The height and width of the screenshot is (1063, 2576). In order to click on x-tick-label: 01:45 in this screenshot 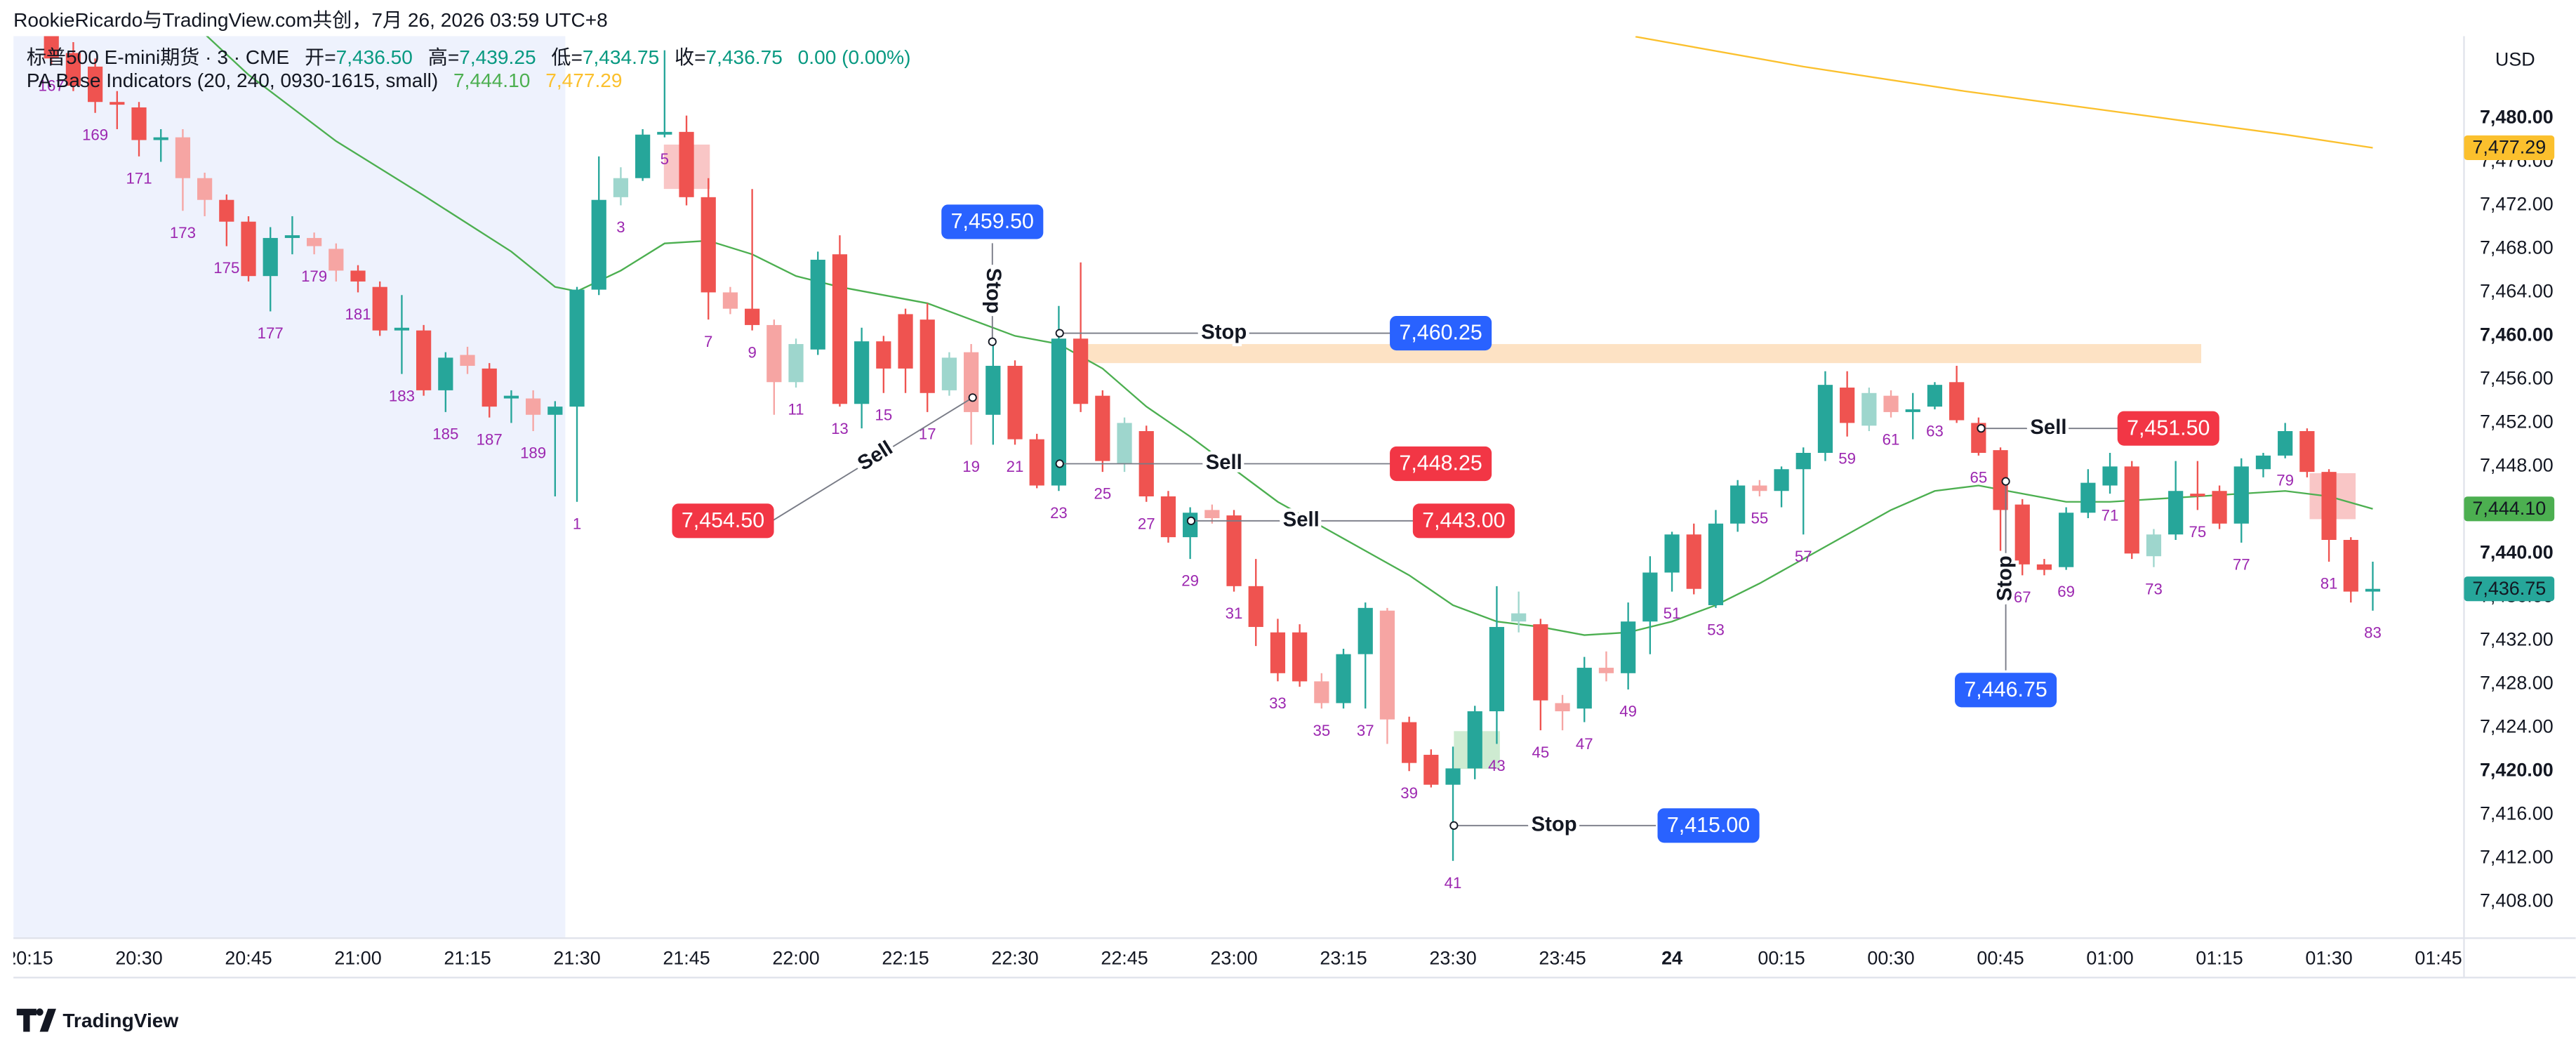, I will do `click(2438, 958)`.